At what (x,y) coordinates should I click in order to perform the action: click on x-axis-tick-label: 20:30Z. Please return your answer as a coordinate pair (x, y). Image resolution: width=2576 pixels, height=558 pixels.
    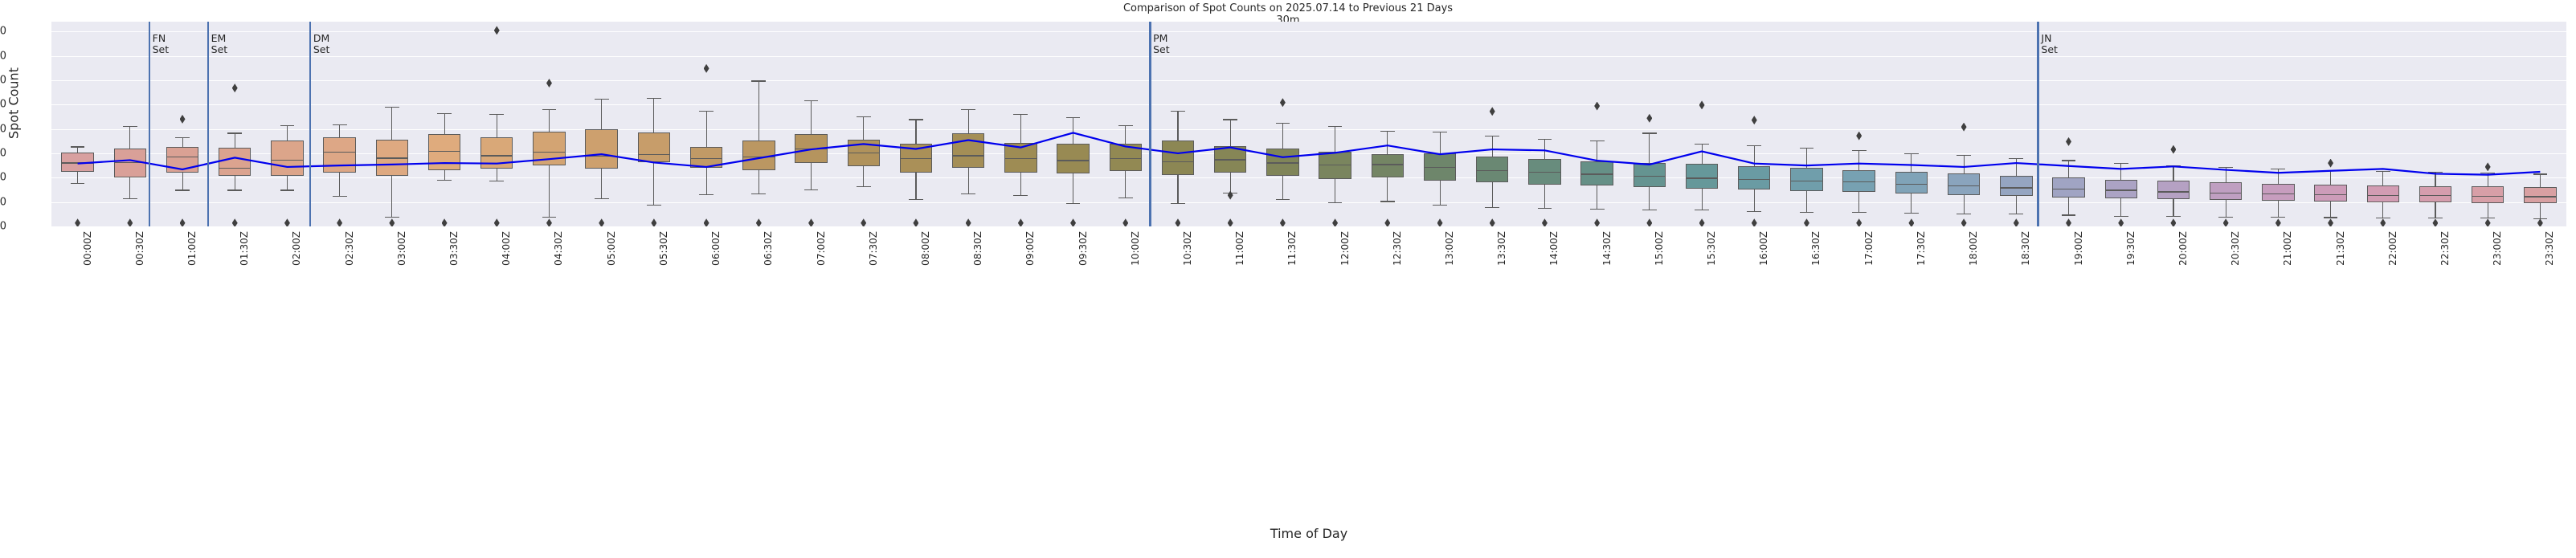
    Looking at the image, I should click on (2236, 248).